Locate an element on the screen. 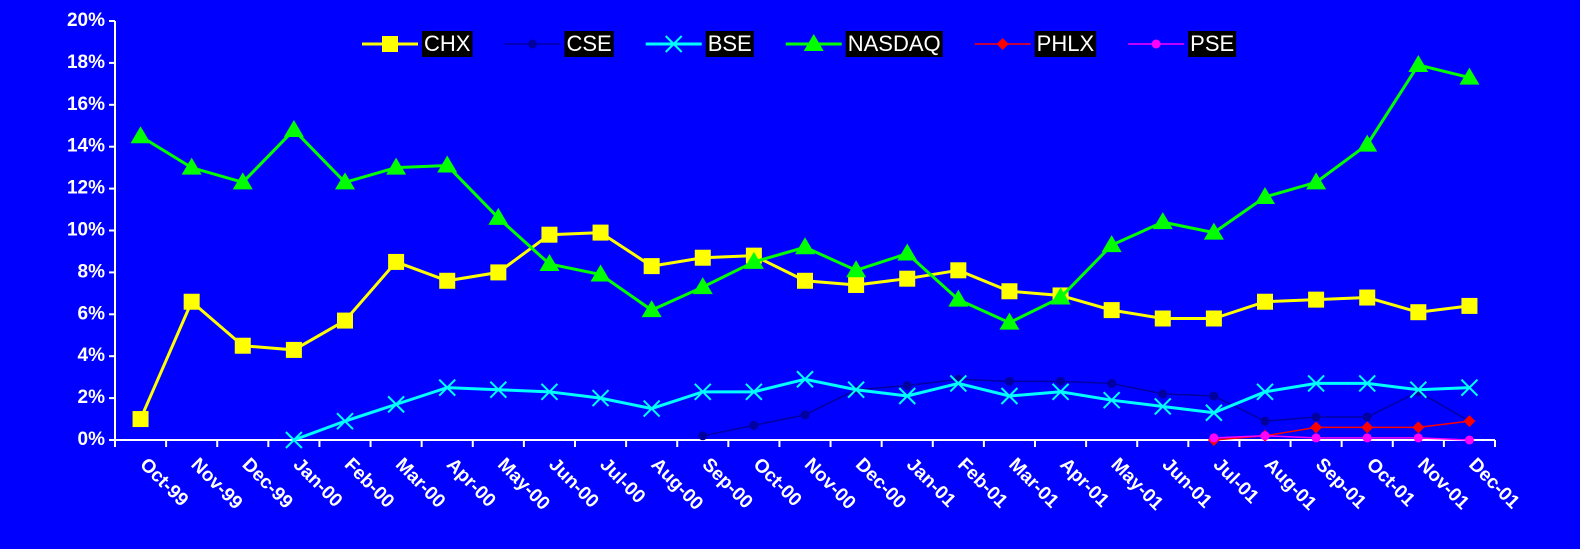 This screenshot has height=549, width=1580. x-tick-label: Jan-01 is located at coordinates (931, 483).